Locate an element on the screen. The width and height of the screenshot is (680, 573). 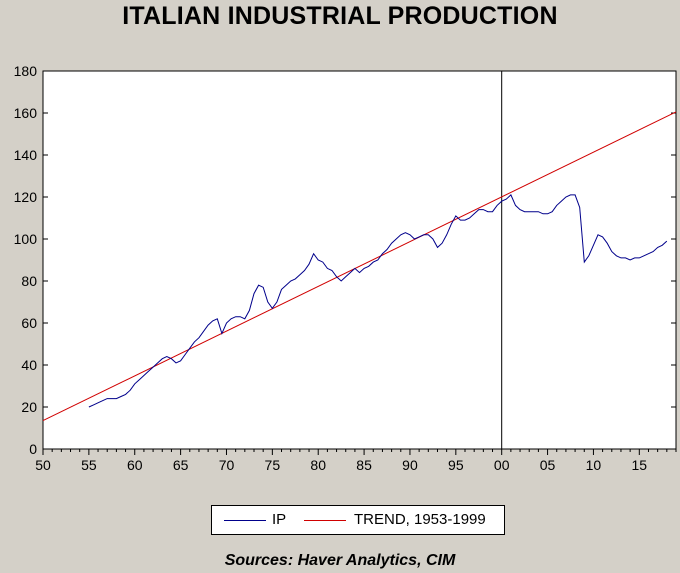
x-tick-label: 95 is located at coordinates (456, 465).